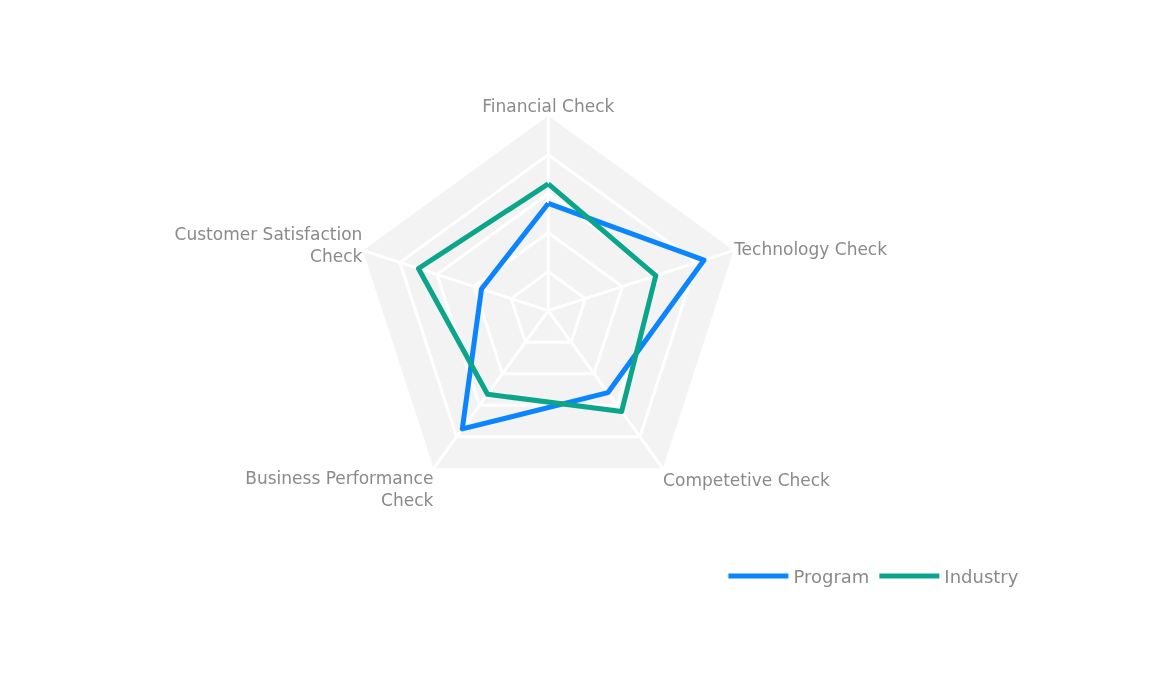 The image size is (1150, 697). I want to click on spoke-label: Competetive Check, so click(747, 480).